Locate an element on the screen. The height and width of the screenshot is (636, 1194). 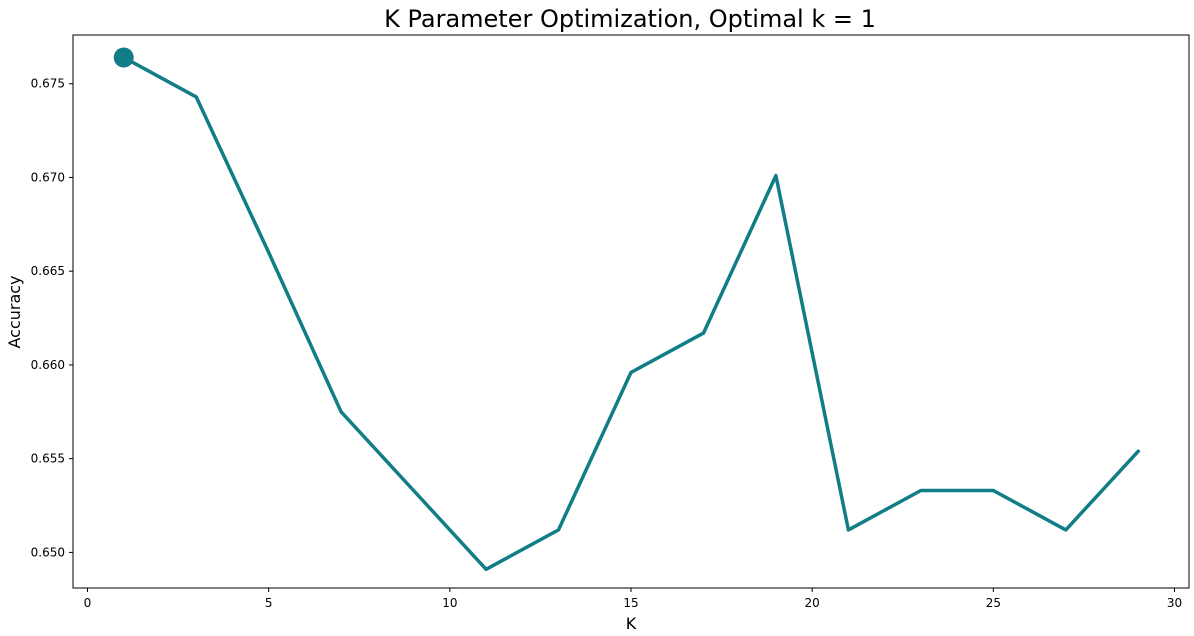
y-tick-label: 0.675 is located at coordinates (48, 84).